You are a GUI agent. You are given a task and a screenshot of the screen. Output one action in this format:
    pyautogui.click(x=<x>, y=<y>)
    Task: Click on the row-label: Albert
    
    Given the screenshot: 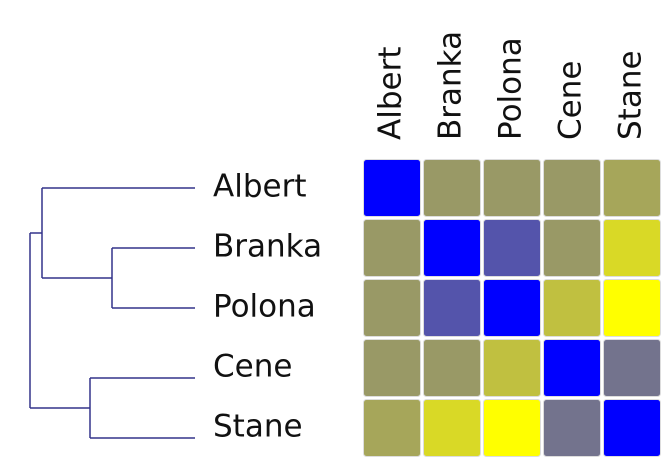 What is the action you would take?
    pyautogui.click(x=259, y=187)
    